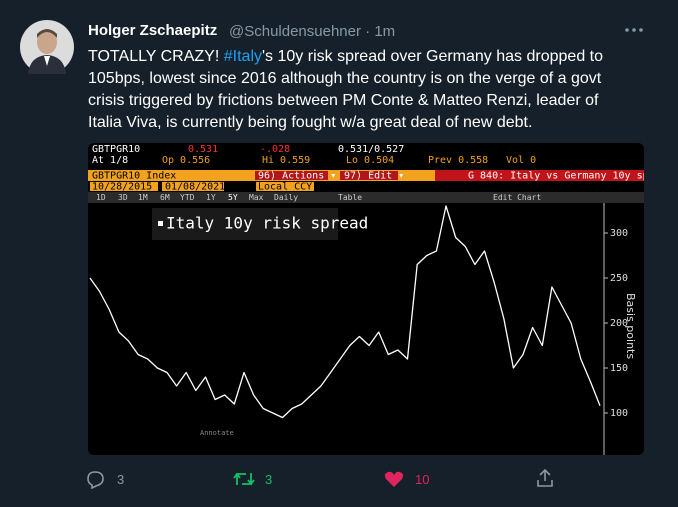  I want to click on terminal-text: Prev 0.558, so click(458, 160).